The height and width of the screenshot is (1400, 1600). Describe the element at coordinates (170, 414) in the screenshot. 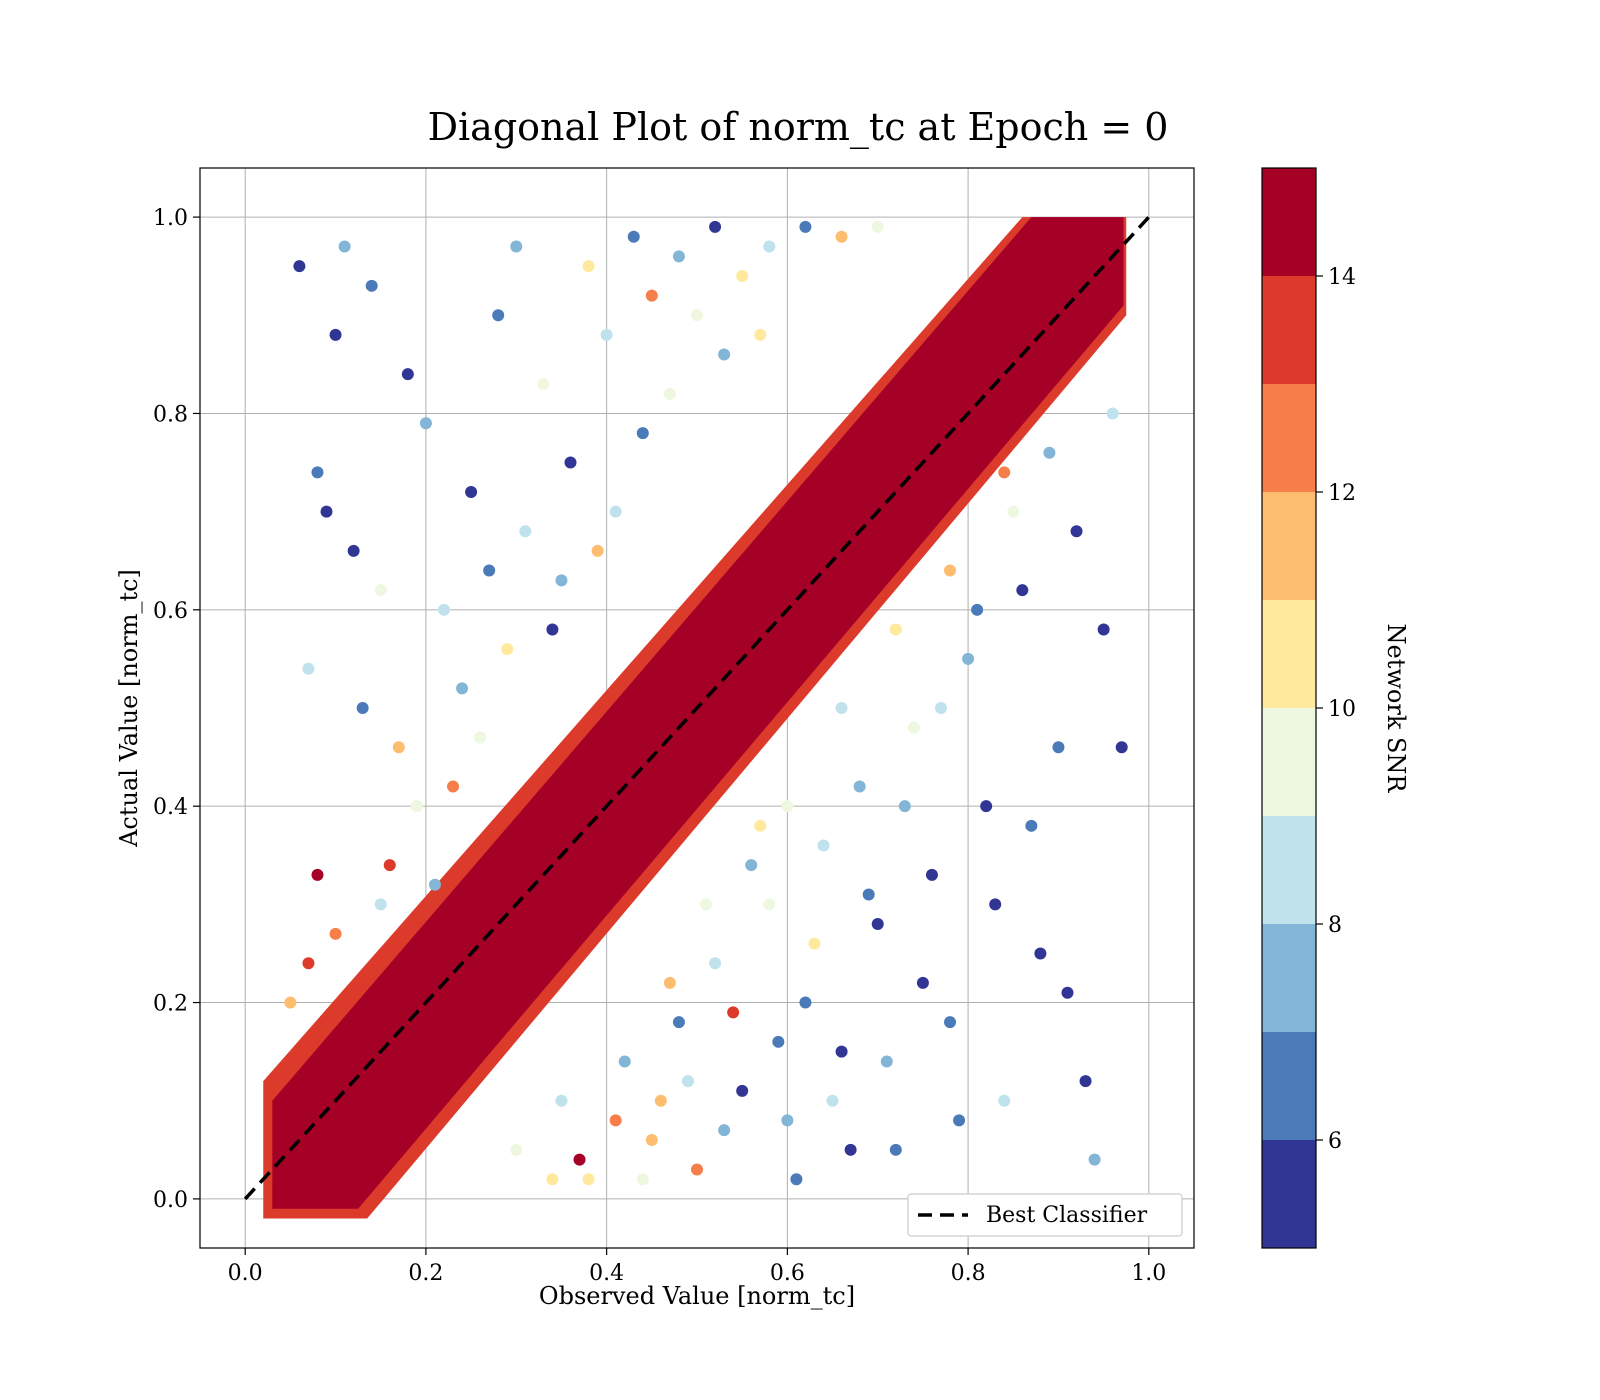

I see `y-tick-label: 0.8` at that location.